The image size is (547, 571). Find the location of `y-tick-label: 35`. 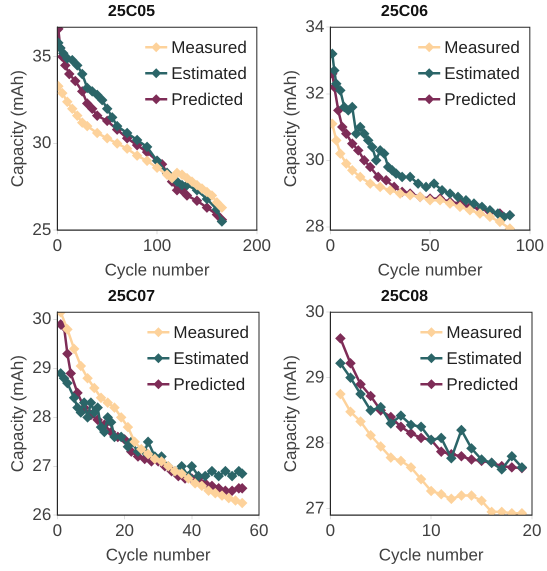

y-tick-label: 35 is located at coordinates (42, 56).